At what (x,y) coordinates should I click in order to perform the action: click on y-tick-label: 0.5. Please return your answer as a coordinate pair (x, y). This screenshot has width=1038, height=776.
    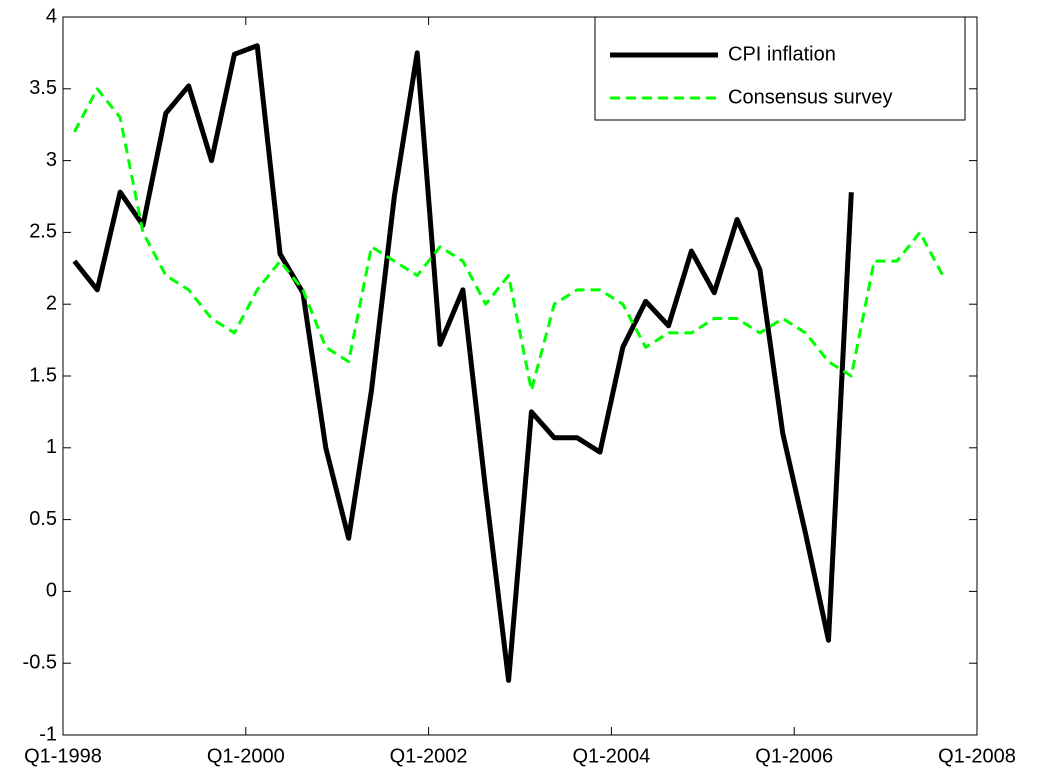
    Looking at the image, I should click on (43, 519).